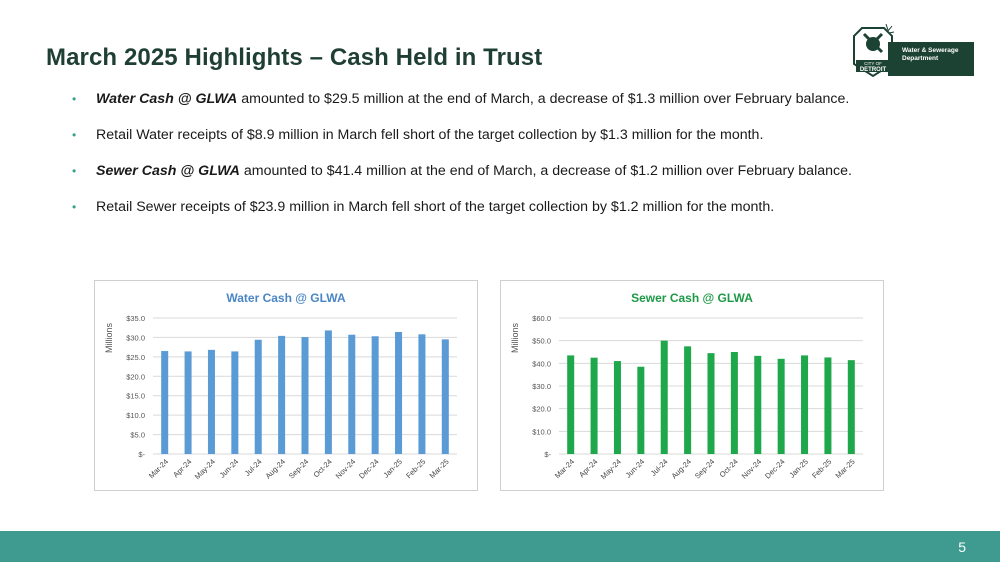 This screenshot has width=1000, height=562. I want to click on logo-line-2: Department, so click(920, 58).